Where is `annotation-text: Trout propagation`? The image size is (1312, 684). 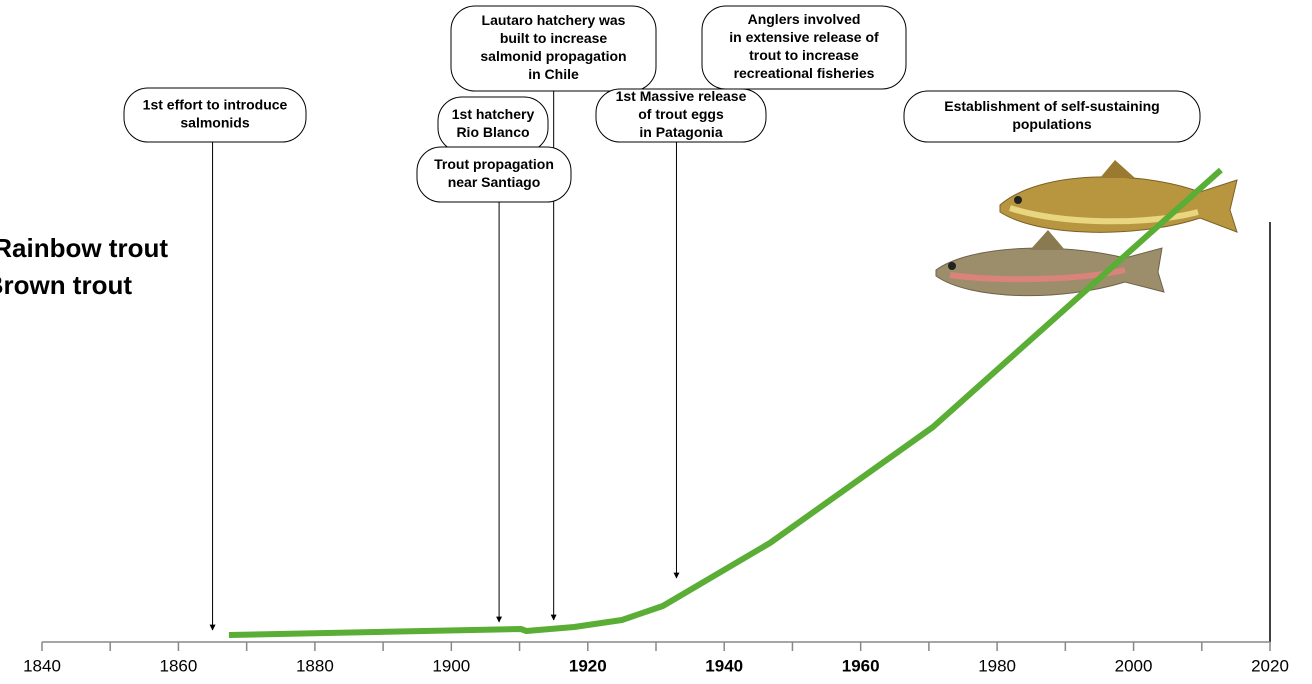
annotation-text: Trout propagation is located at coordinates (494, 164).